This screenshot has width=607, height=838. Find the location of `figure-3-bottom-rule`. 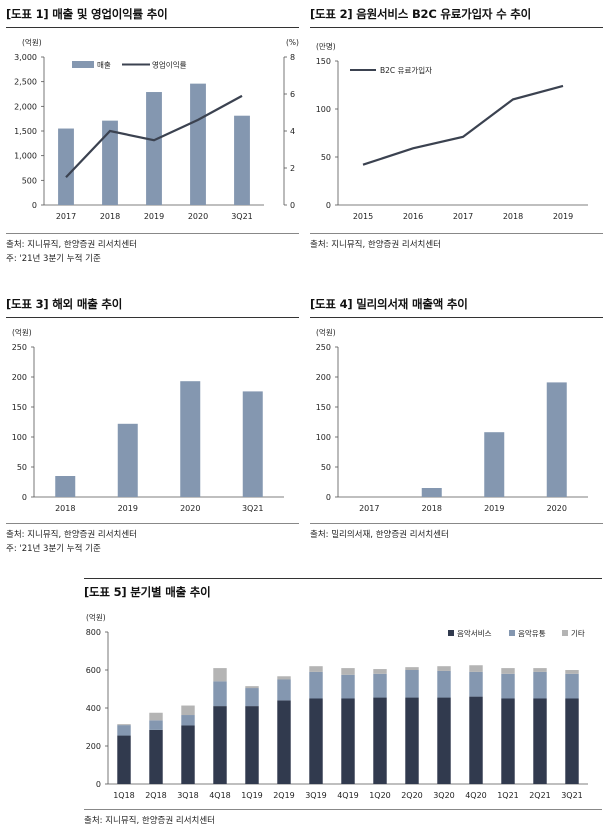

figure-3-bottom-rule is located at coordinates (152, 523).